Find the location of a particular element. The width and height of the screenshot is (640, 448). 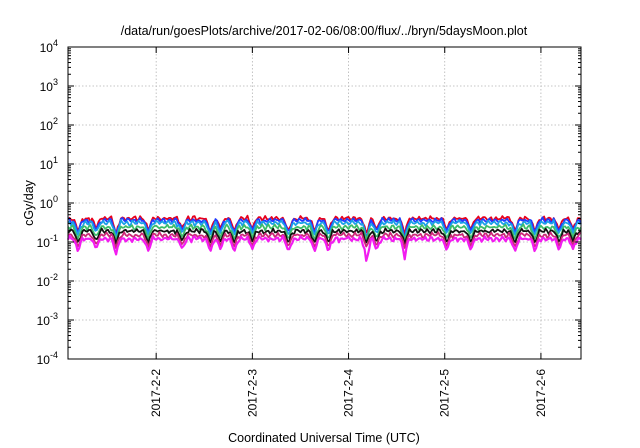

y-tick-label: 10² is located at coordinates (49, 124).